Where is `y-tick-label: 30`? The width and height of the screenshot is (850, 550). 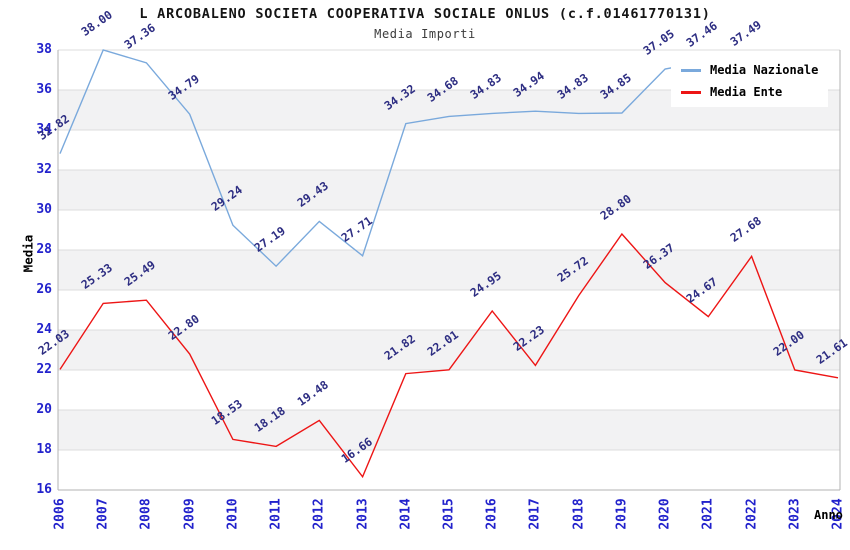 y-tick-label: 30 is located at coordinates (44, 209).